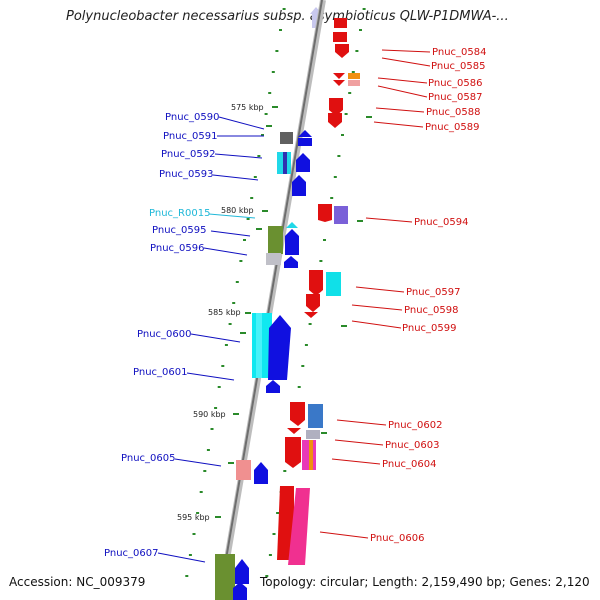  I want to click on gene-label: Pnuc_0602, so click(415, 425).